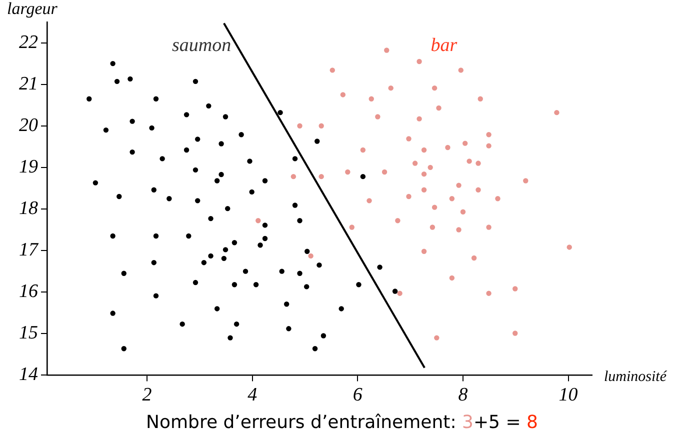 The image size is (684, 448). I want to click on x-axis-title: luminosité, so click(636, 377).